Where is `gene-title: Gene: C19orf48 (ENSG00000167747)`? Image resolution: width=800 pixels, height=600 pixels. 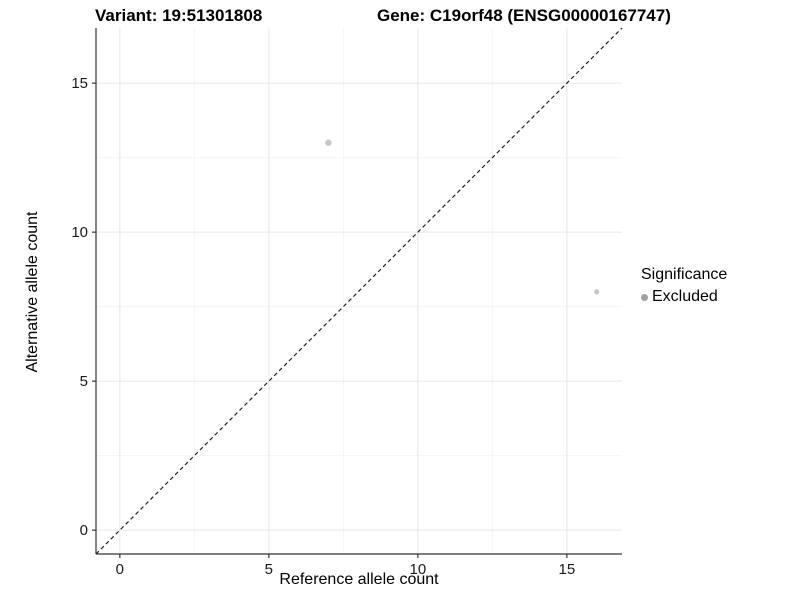 gene-title: Gene: C19orf48 (ENSG00000167747) is located at coordinates (524, 15).